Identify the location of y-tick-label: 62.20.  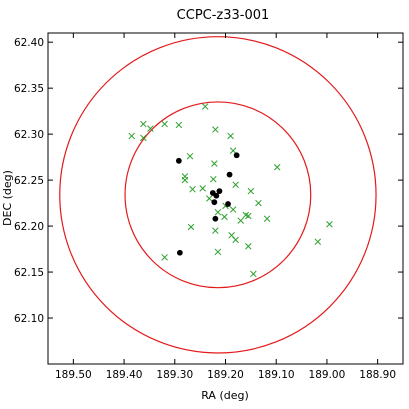
(29, 227).